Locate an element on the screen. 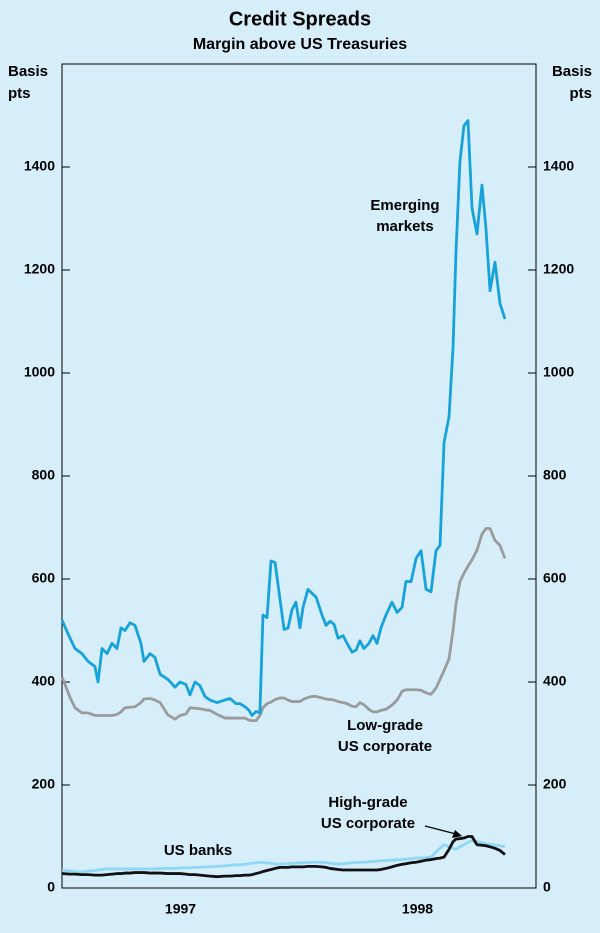  annotation: High-grade is located at coordinates (367, 802).